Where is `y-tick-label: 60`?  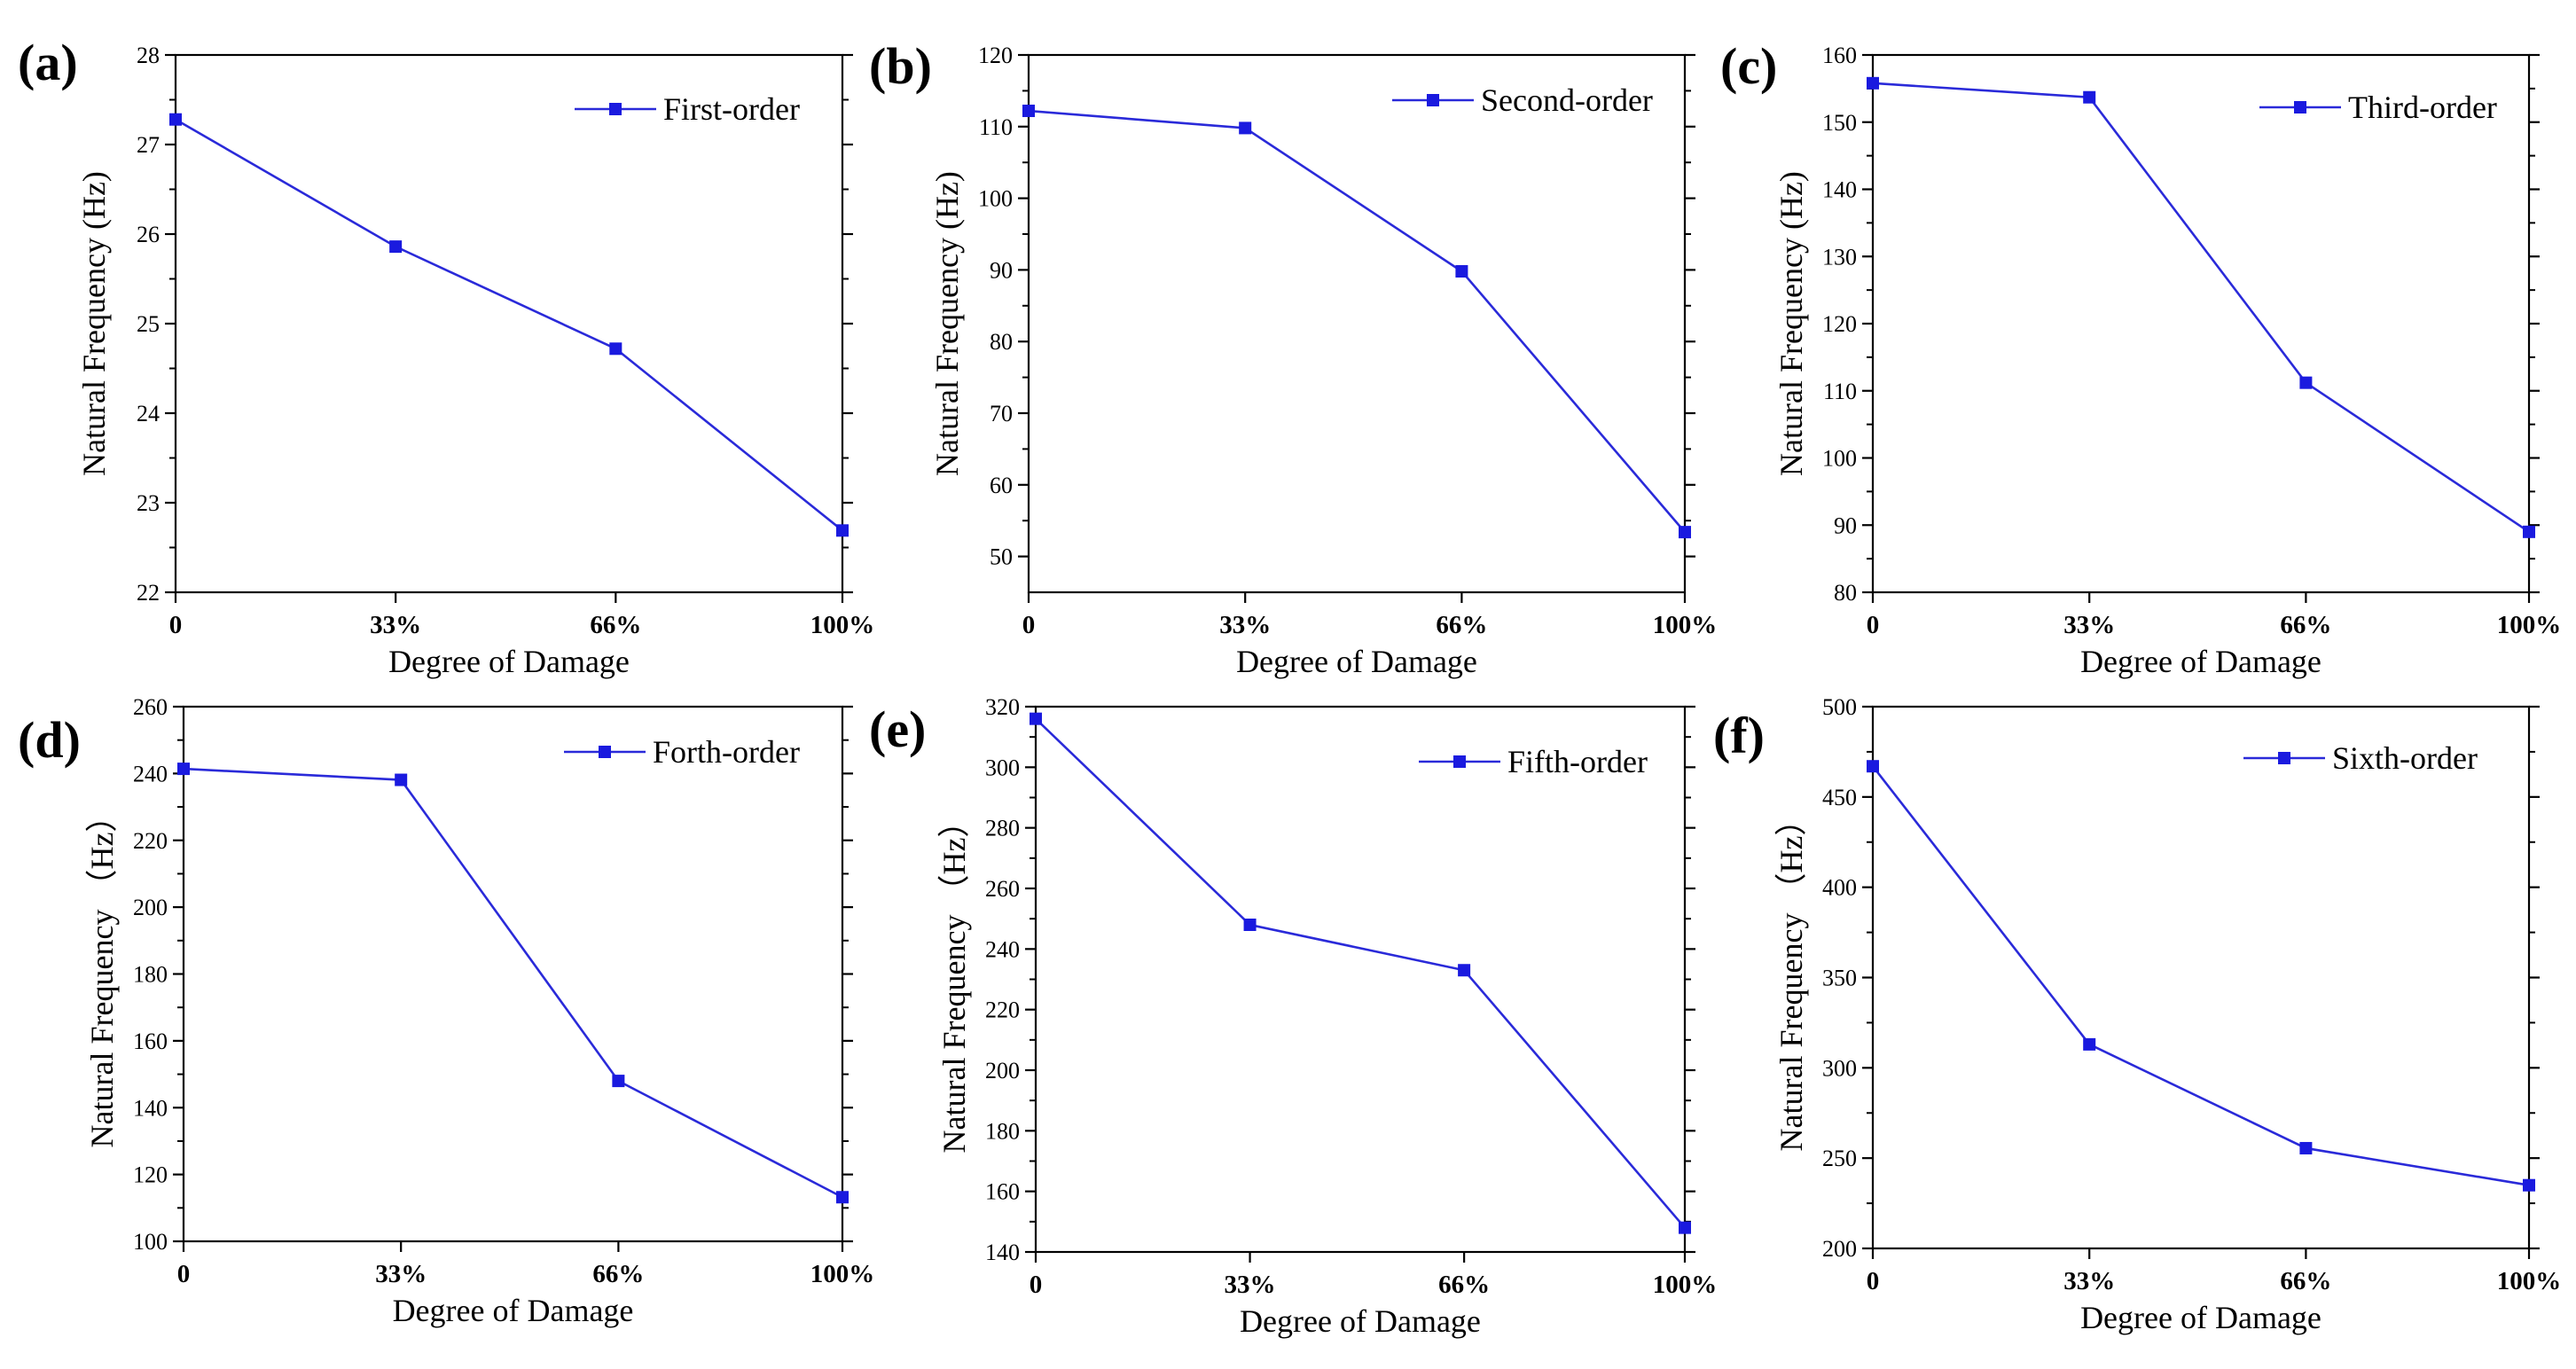
y-tick-label: 60 is located at coordinates (1002, 485).